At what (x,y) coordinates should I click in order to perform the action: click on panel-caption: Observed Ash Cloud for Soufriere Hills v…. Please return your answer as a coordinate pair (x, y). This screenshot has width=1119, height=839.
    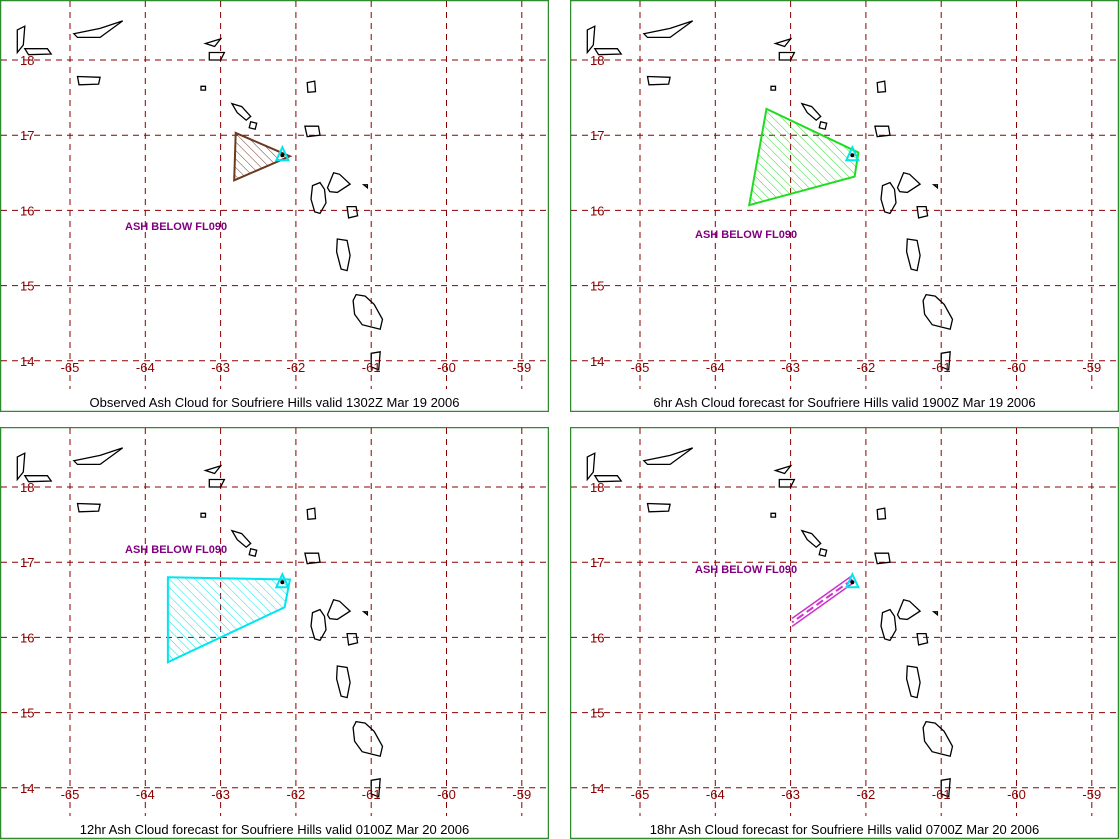
    Looking at the image, I should click on (274, 402).